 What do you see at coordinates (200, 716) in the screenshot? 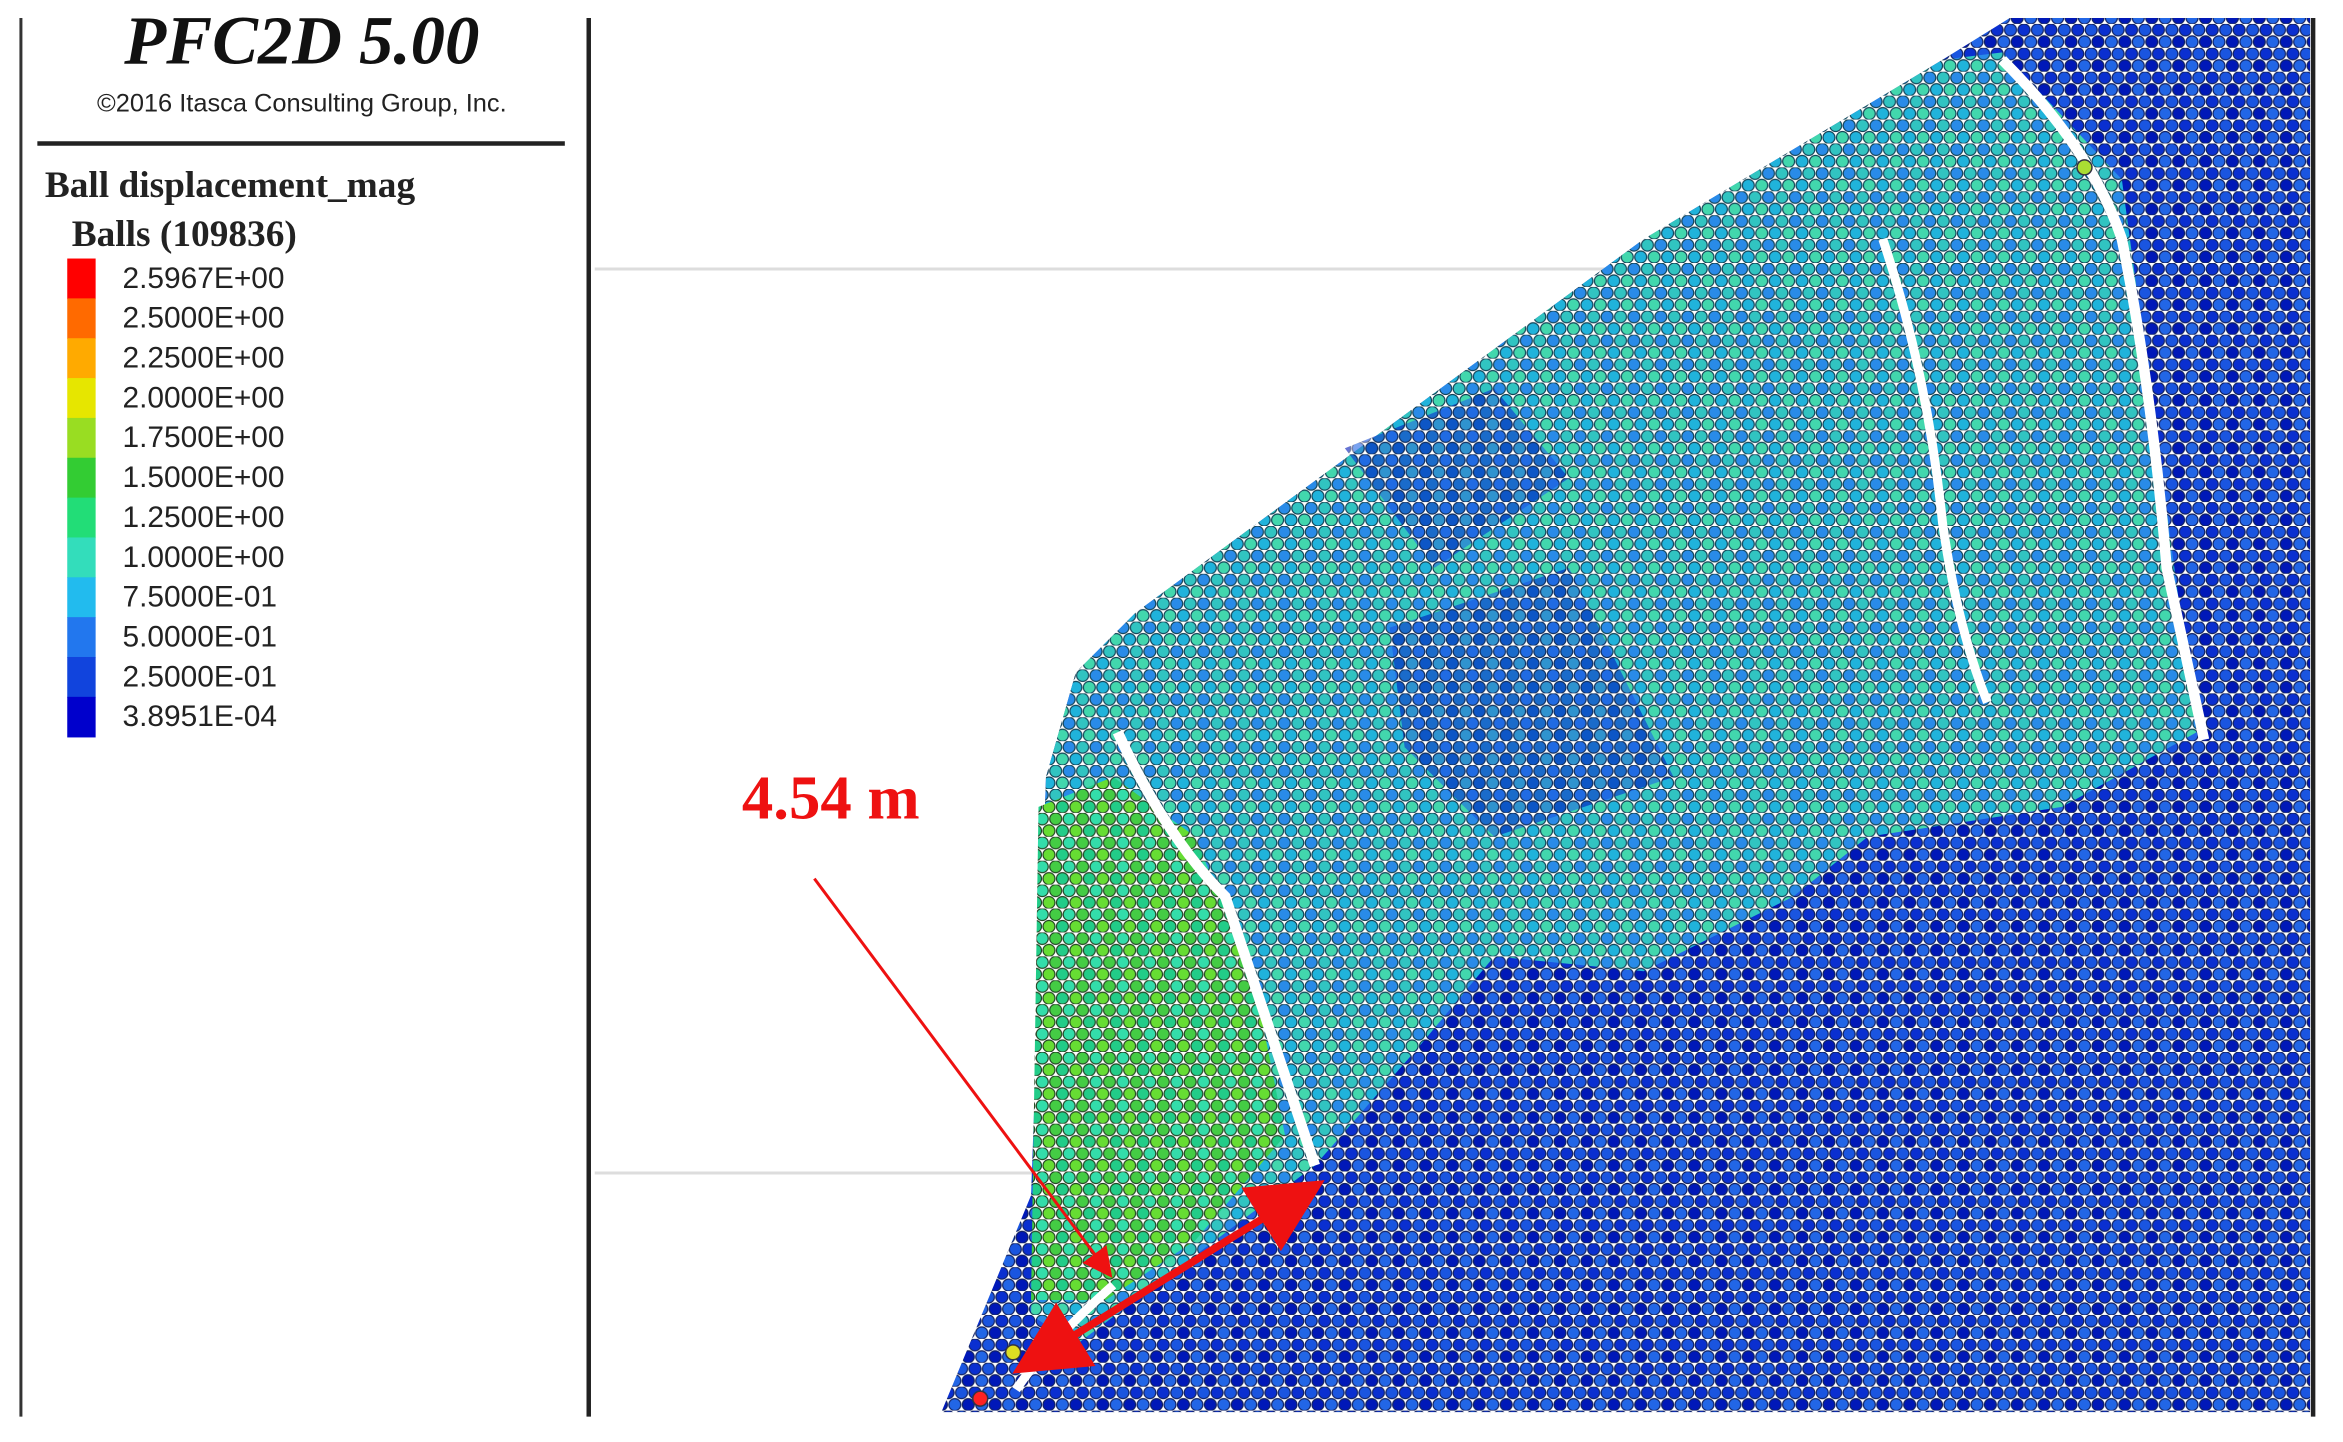
I see `legend-label: 3.8951E-04` at bounding box center [200, 716].